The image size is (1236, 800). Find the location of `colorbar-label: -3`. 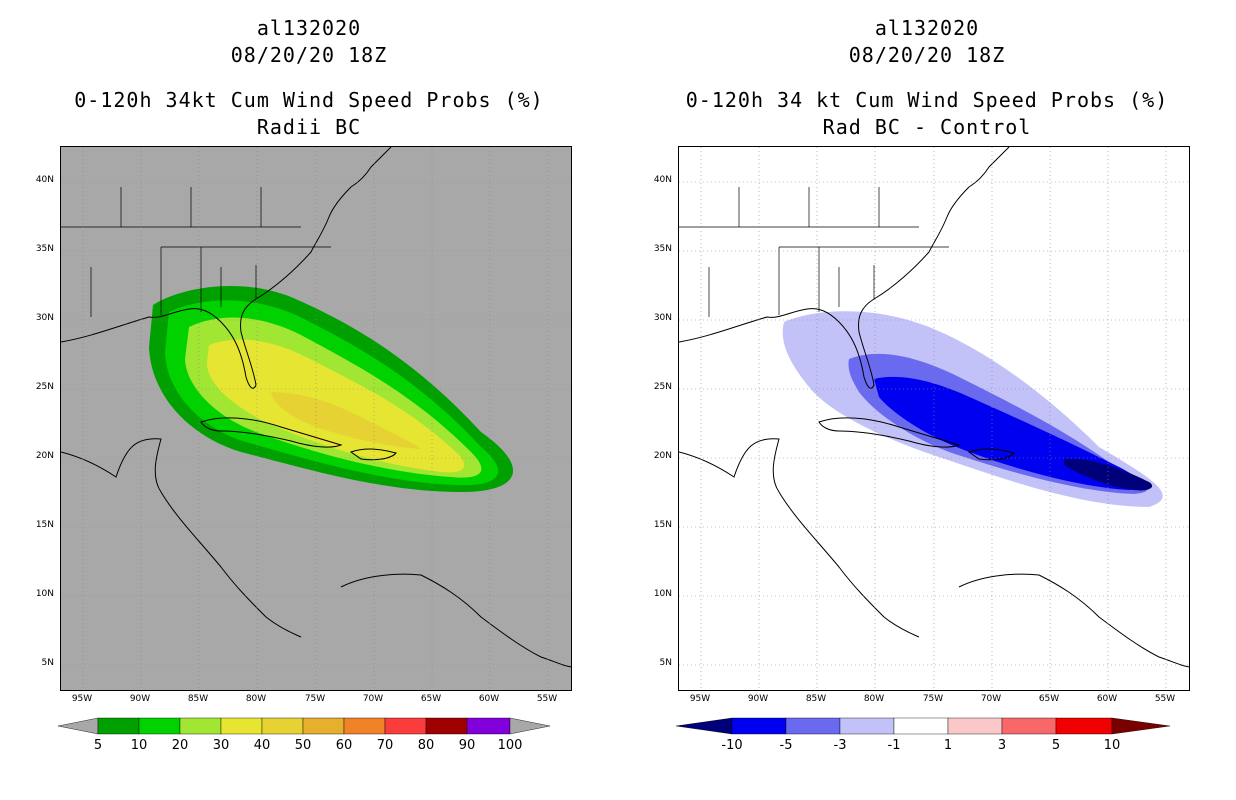

colorbar-label: -3 is located at coordinates (840, 745).